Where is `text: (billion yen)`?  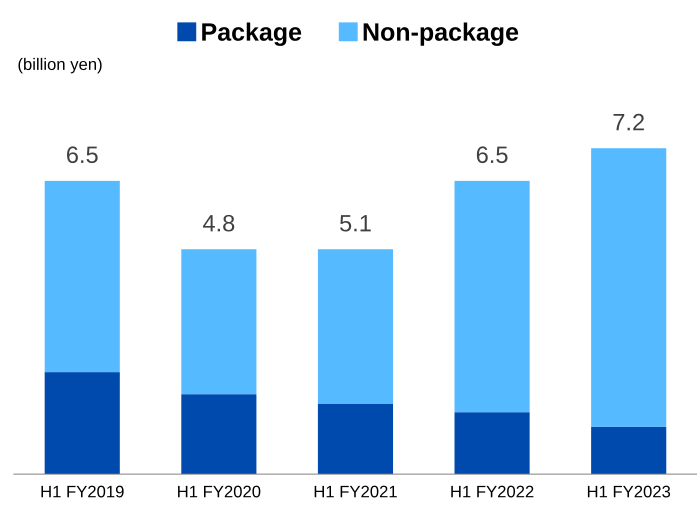
text: (billion yen) is located at coordinates (60, 66).